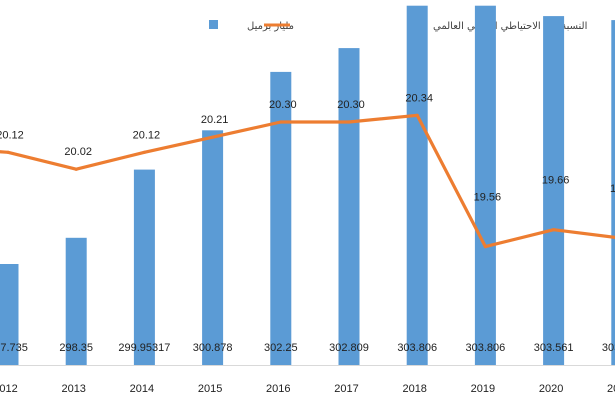 Image resolution: width=615 pixels, height=410 pixels. Describe the element at coordinates (488, 198) in the screenshot. I see `line-value-label-2019: 19.56` at that location.